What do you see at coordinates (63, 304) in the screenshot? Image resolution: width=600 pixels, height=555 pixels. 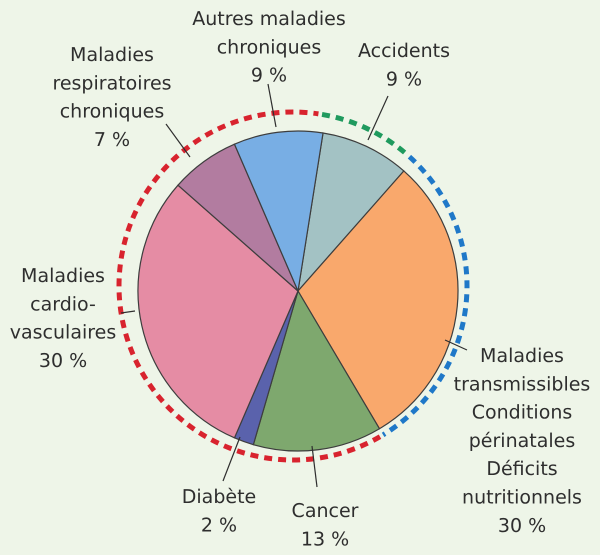 I see `slice-label: Maladies cardio- vasculaires` at bounding box center [63, 304].